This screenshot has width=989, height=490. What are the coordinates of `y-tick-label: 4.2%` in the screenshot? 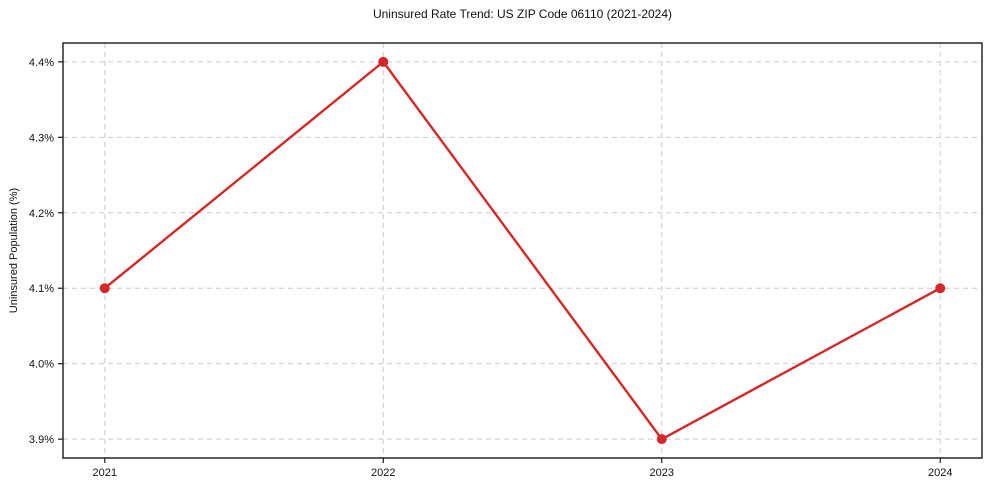 It's located at (41, 214).